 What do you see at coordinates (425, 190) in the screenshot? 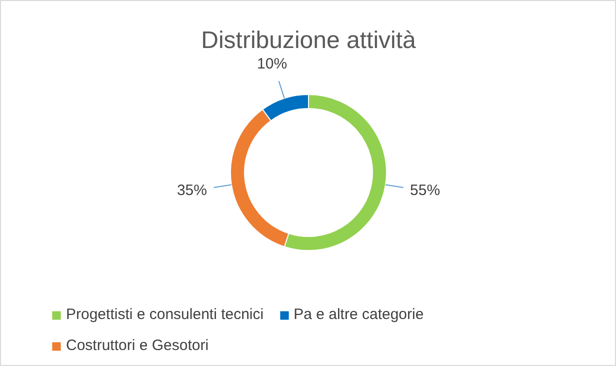
I see `data-label: 55%` at bounding box center [425, 190].